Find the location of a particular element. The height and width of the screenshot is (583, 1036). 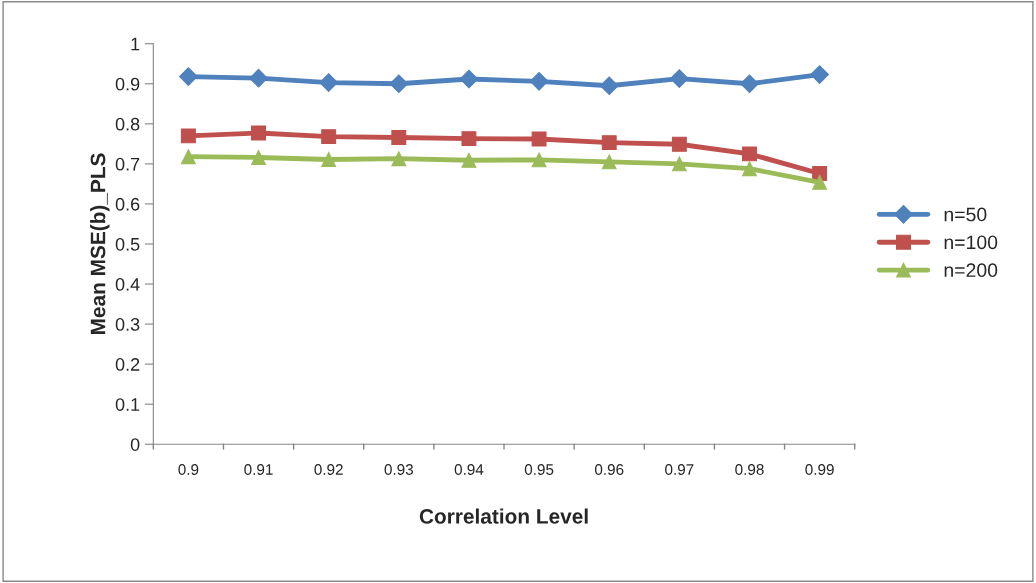

legend-label: n=200 is located at coordinates (971, 270).